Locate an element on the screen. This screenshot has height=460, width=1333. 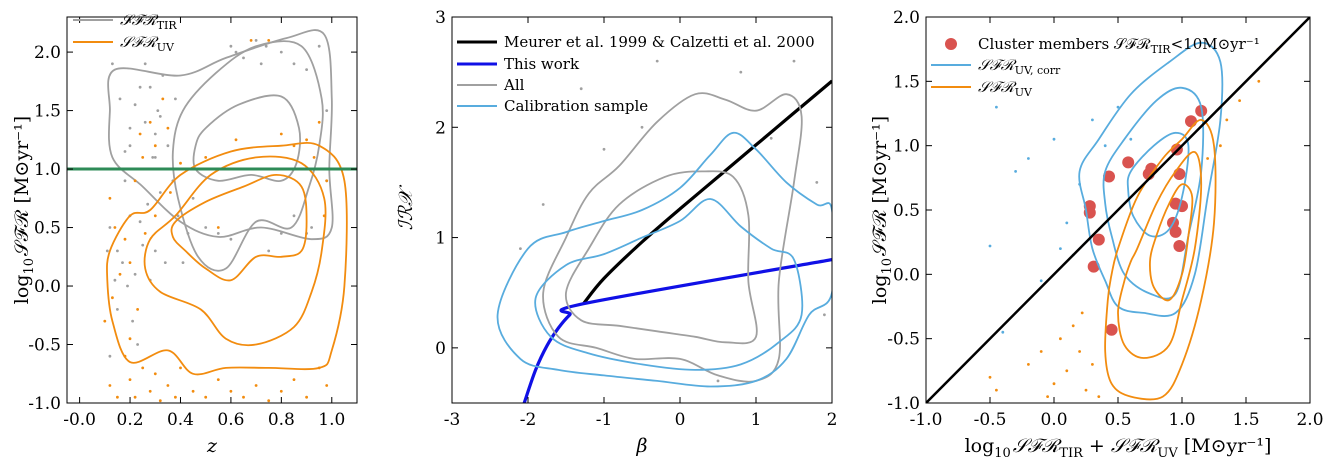
y-tick-label: -0.5 is located at coordinates (44, 346).